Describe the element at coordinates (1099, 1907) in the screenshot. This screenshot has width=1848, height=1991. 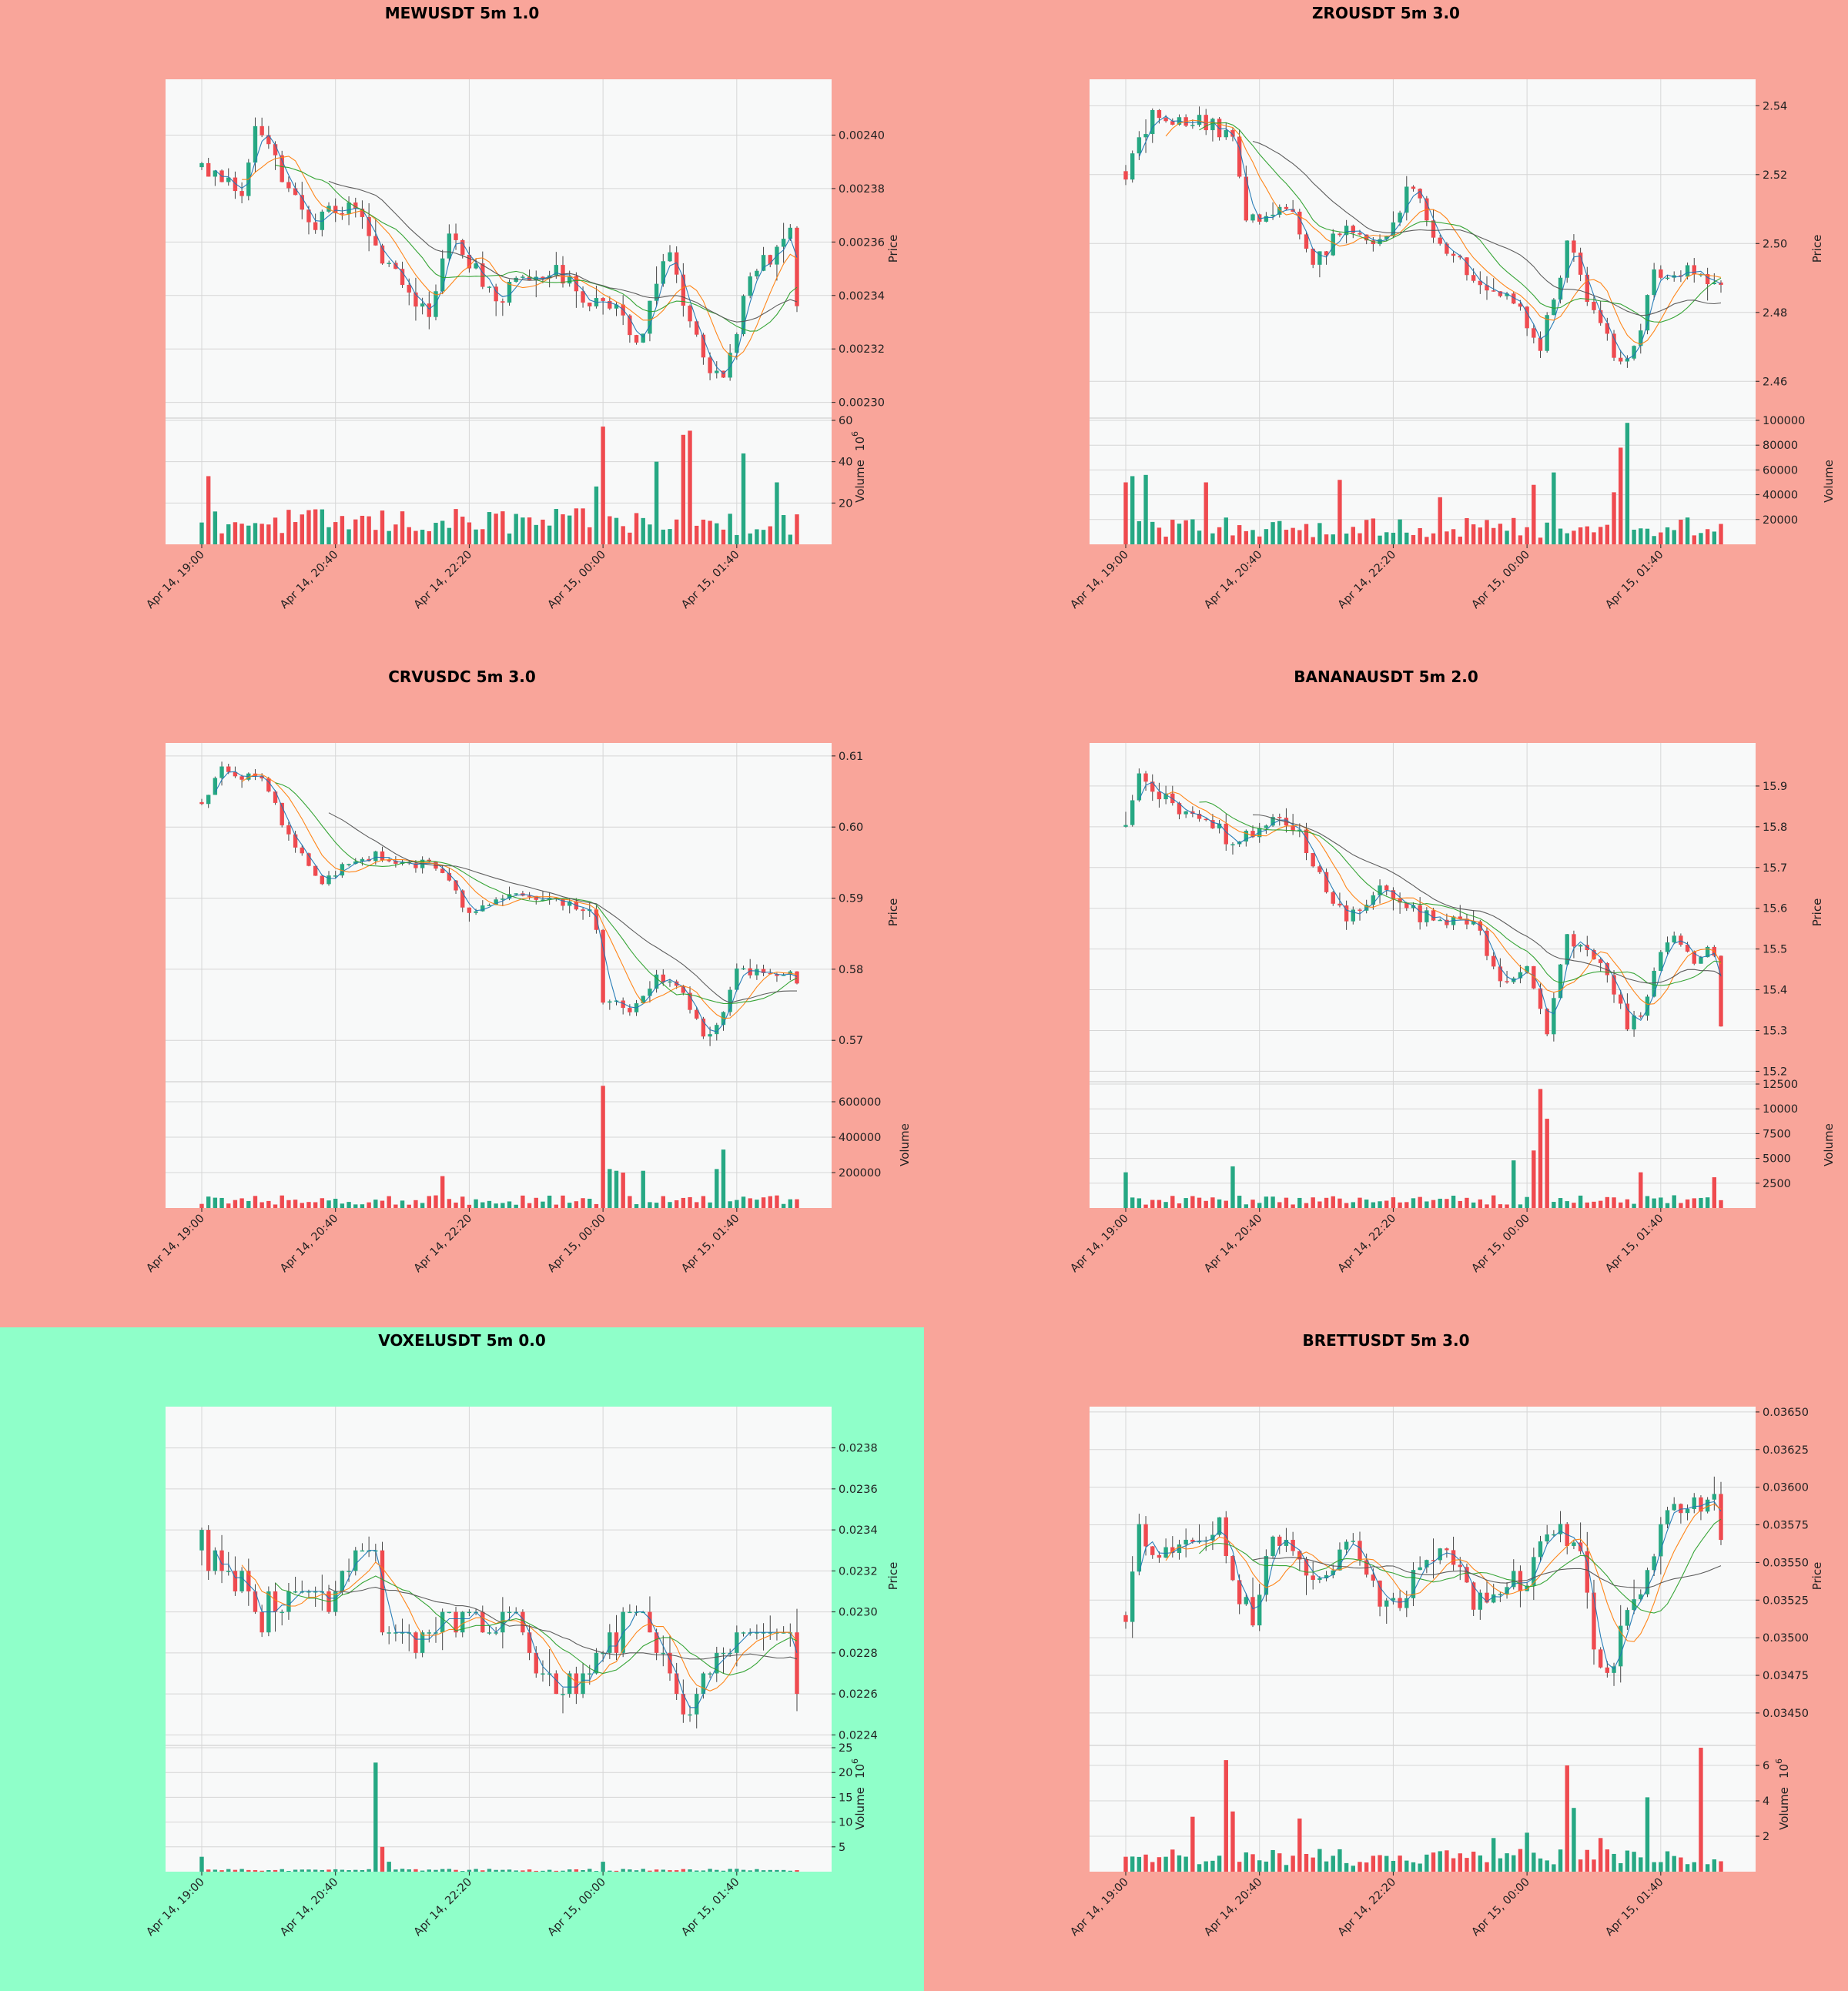
I see `x-tick-label: Apr 14, 19:00` at that location.